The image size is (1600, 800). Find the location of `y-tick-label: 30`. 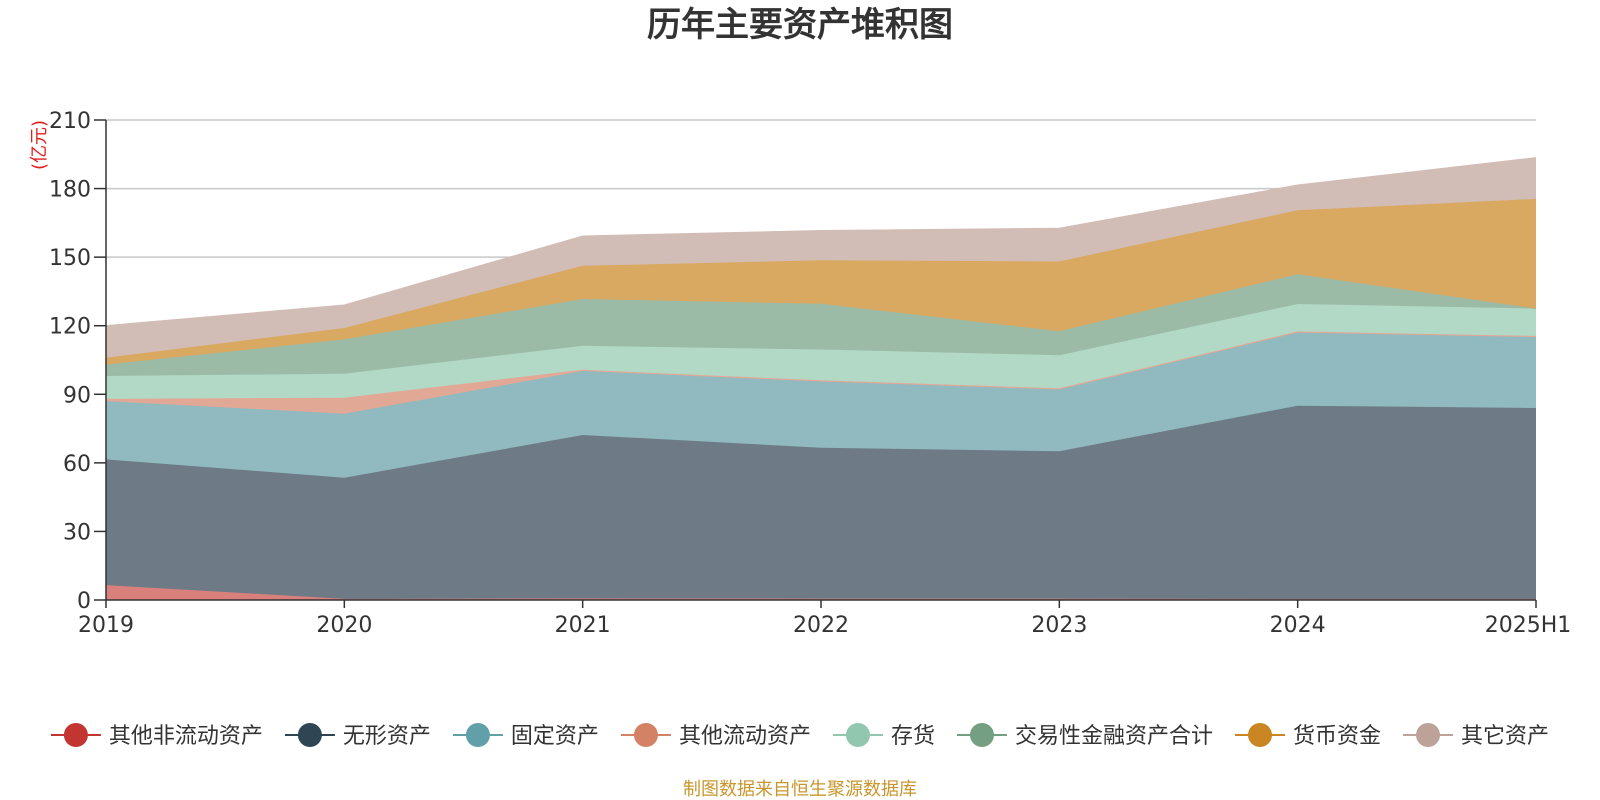

y-tick-label: 30 is located at coordinates (77, 532).